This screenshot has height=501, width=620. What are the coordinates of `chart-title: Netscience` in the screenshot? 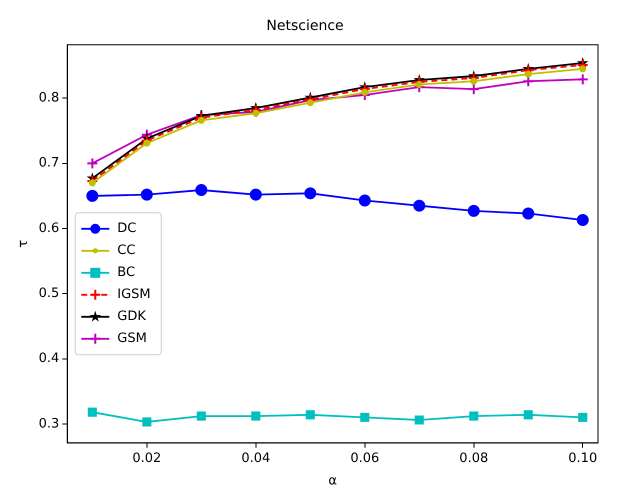 It's located at (305, 26).